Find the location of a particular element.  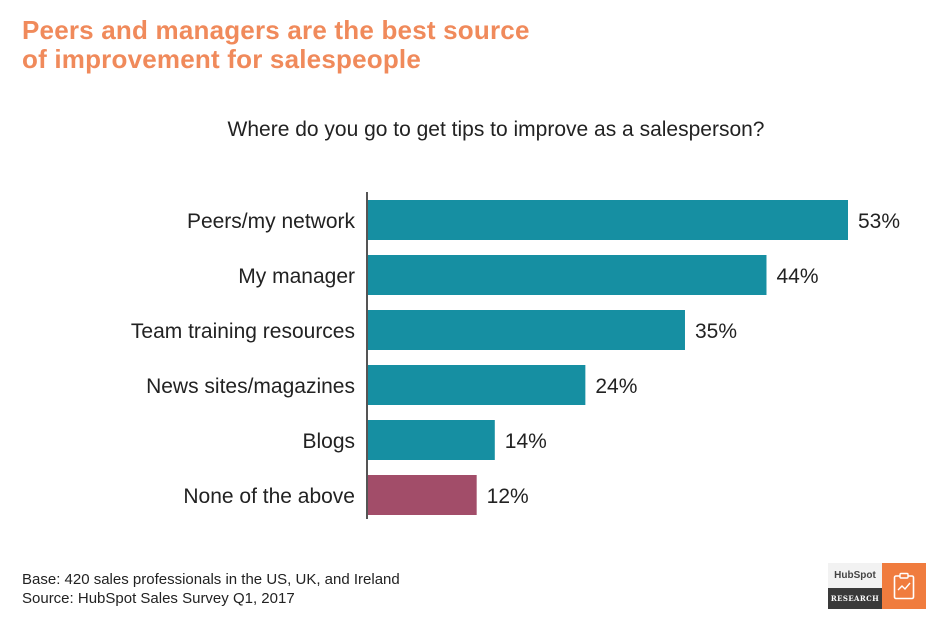

value-label-4: 14% is located at coordinates (526, 441).